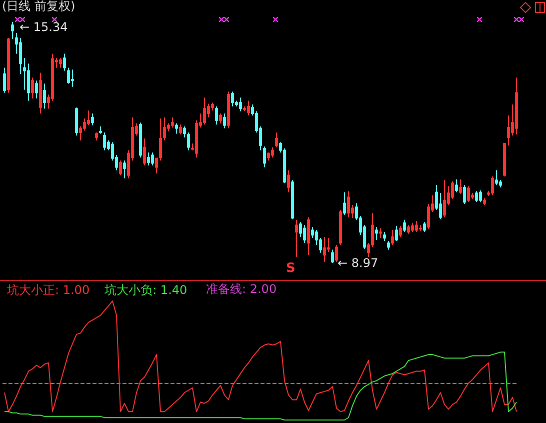  I want to click on annotation: S, so click(291, 268).